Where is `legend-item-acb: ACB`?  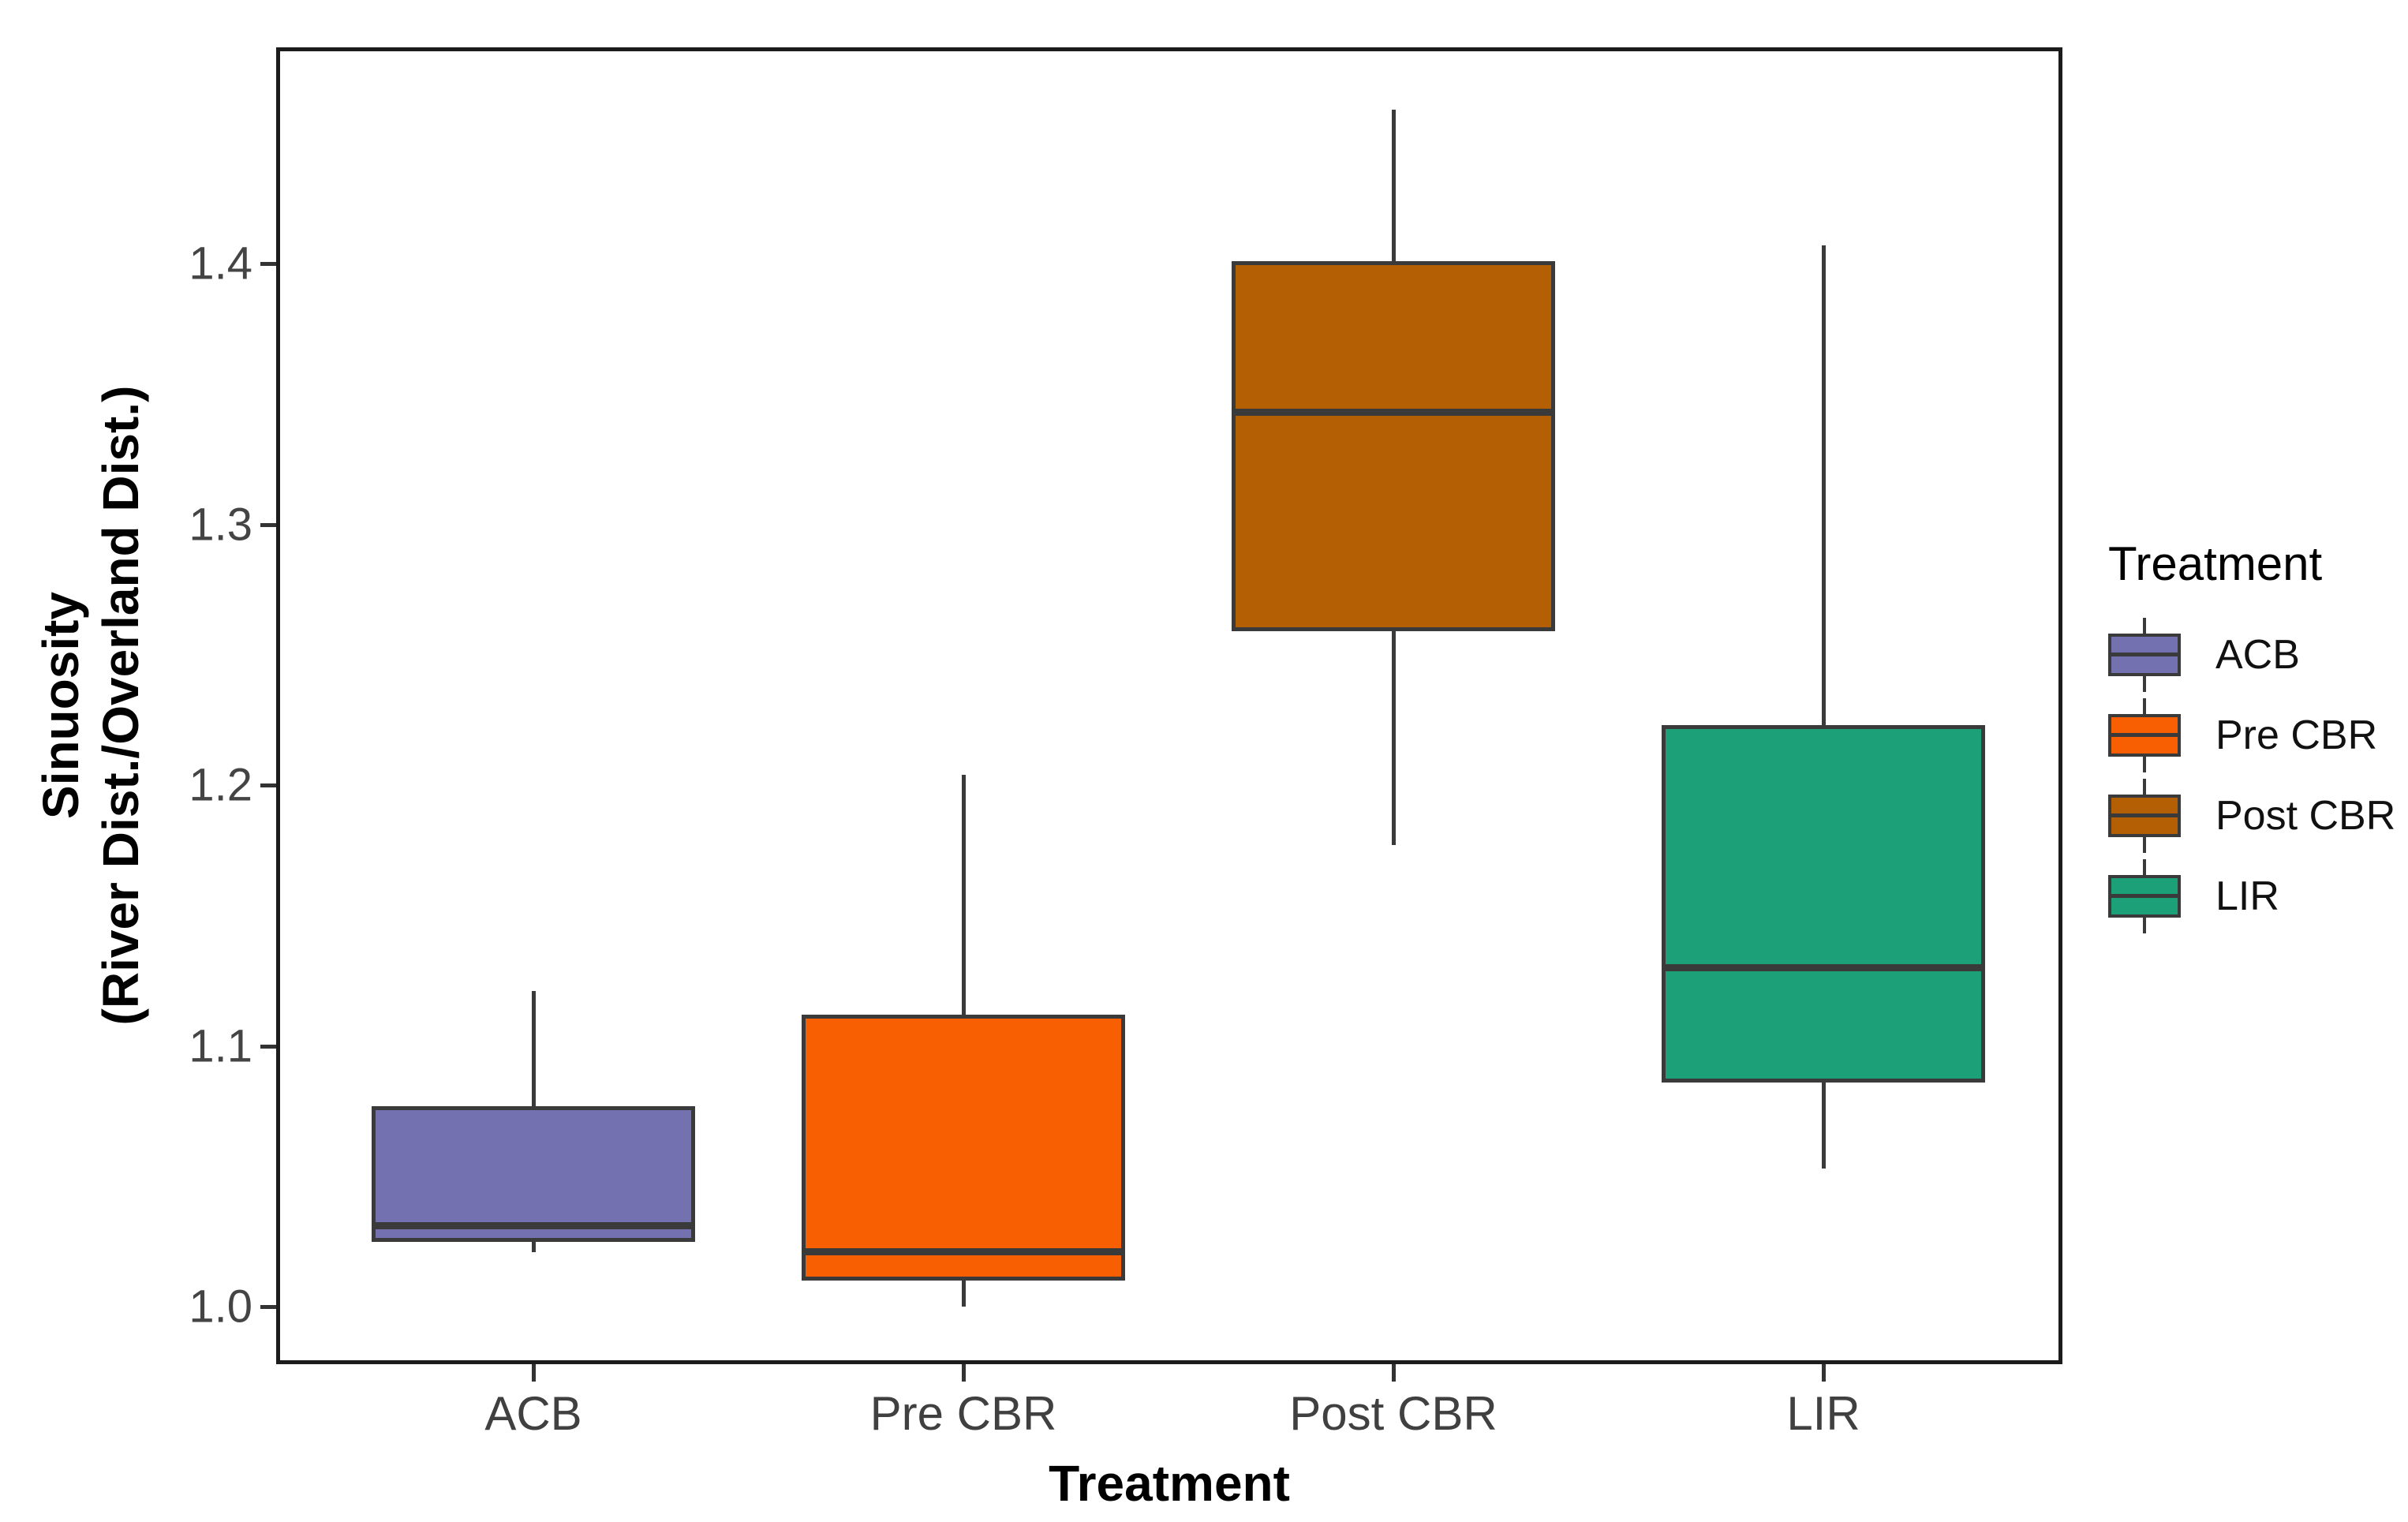 legend-item-acb: ACB is located at coordinates (2252, 655).